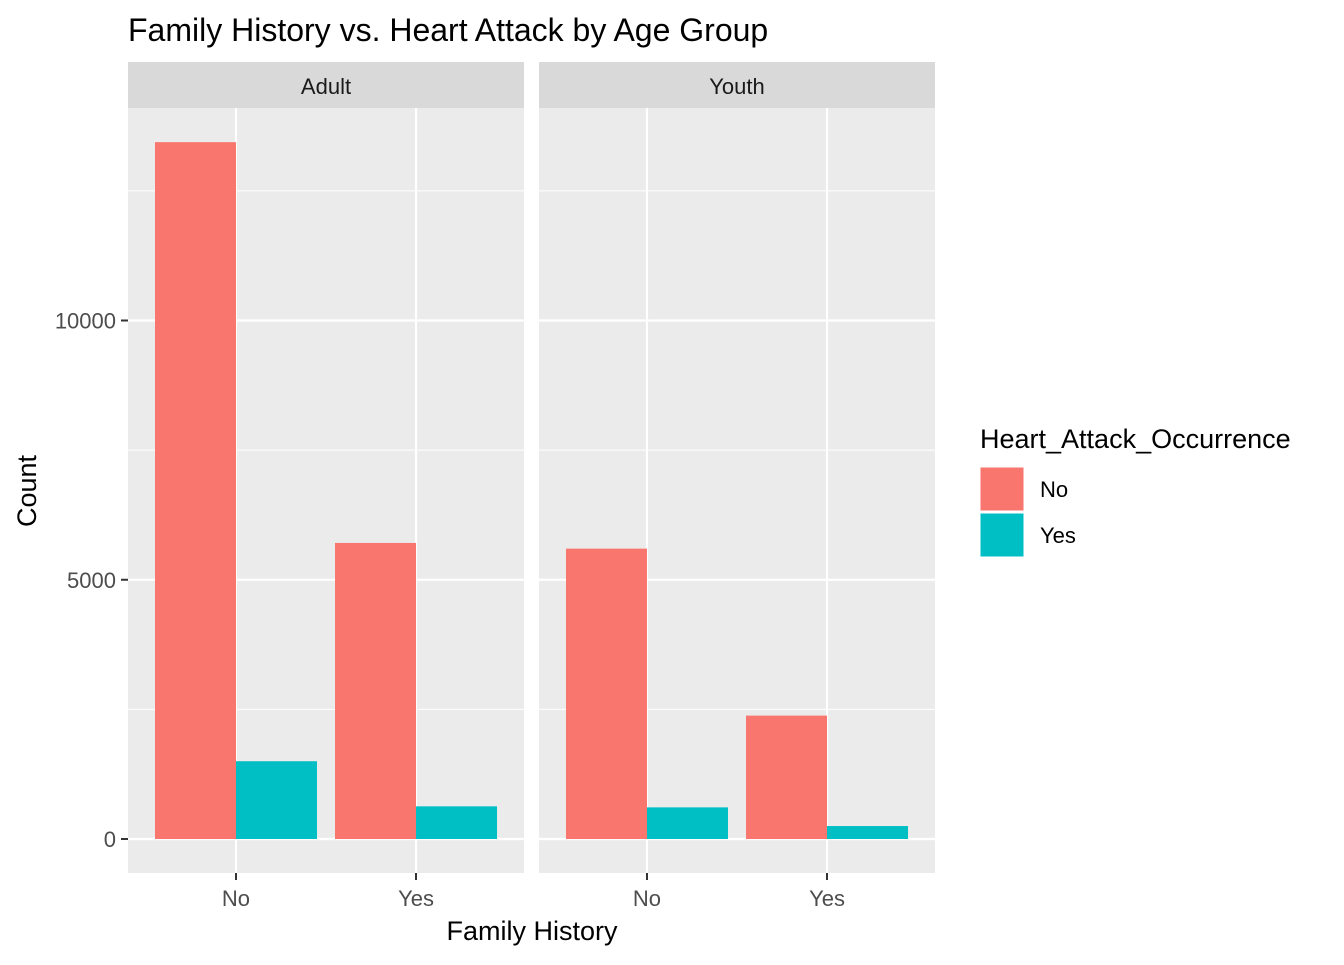 This screenshot has height=965, width=1344. Describe the element at coordinates (195, 491) in the screenshot. I see `bar-adult-no-no` at that location.